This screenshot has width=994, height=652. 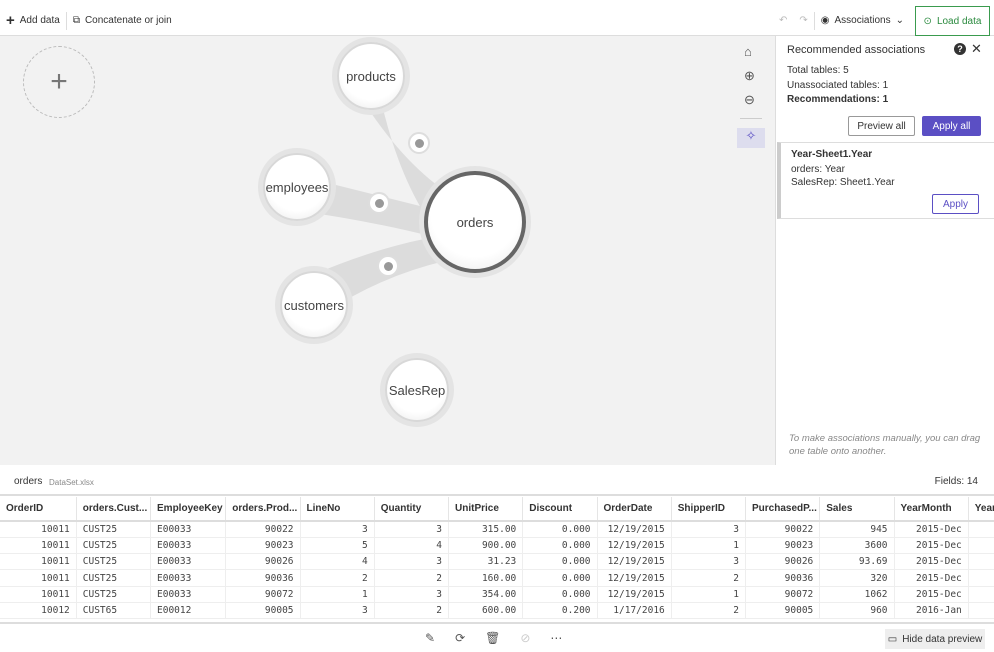 What do you see at coordinates (892, 639) in the screenshot?
I see `preview-icon: ▭` at bounding box center [892, 639].